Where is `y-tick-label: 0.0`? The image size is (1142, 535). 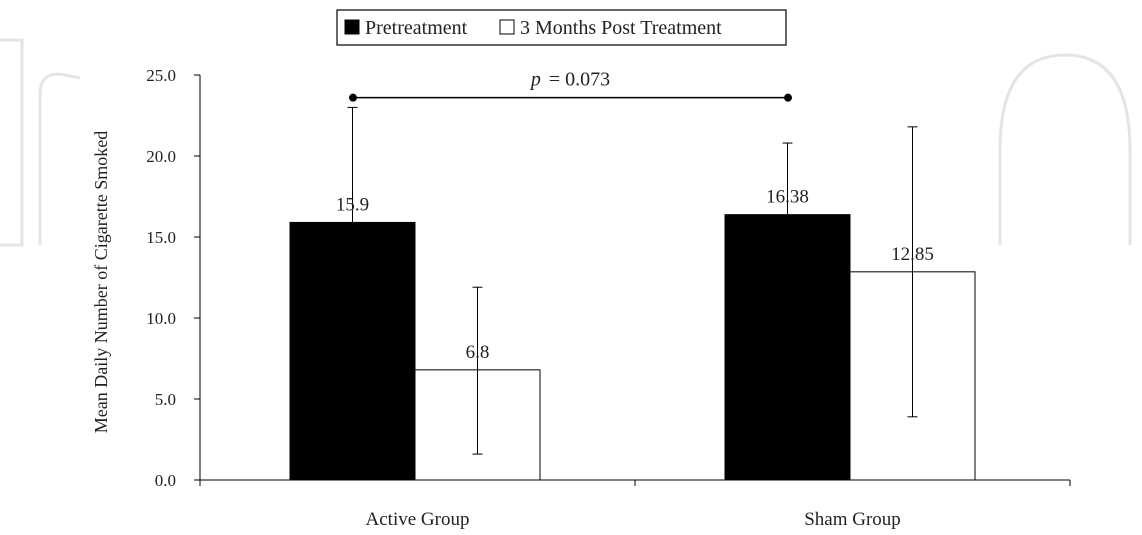
y-tick-label: 0.0 is located at coordinates (165, 480).